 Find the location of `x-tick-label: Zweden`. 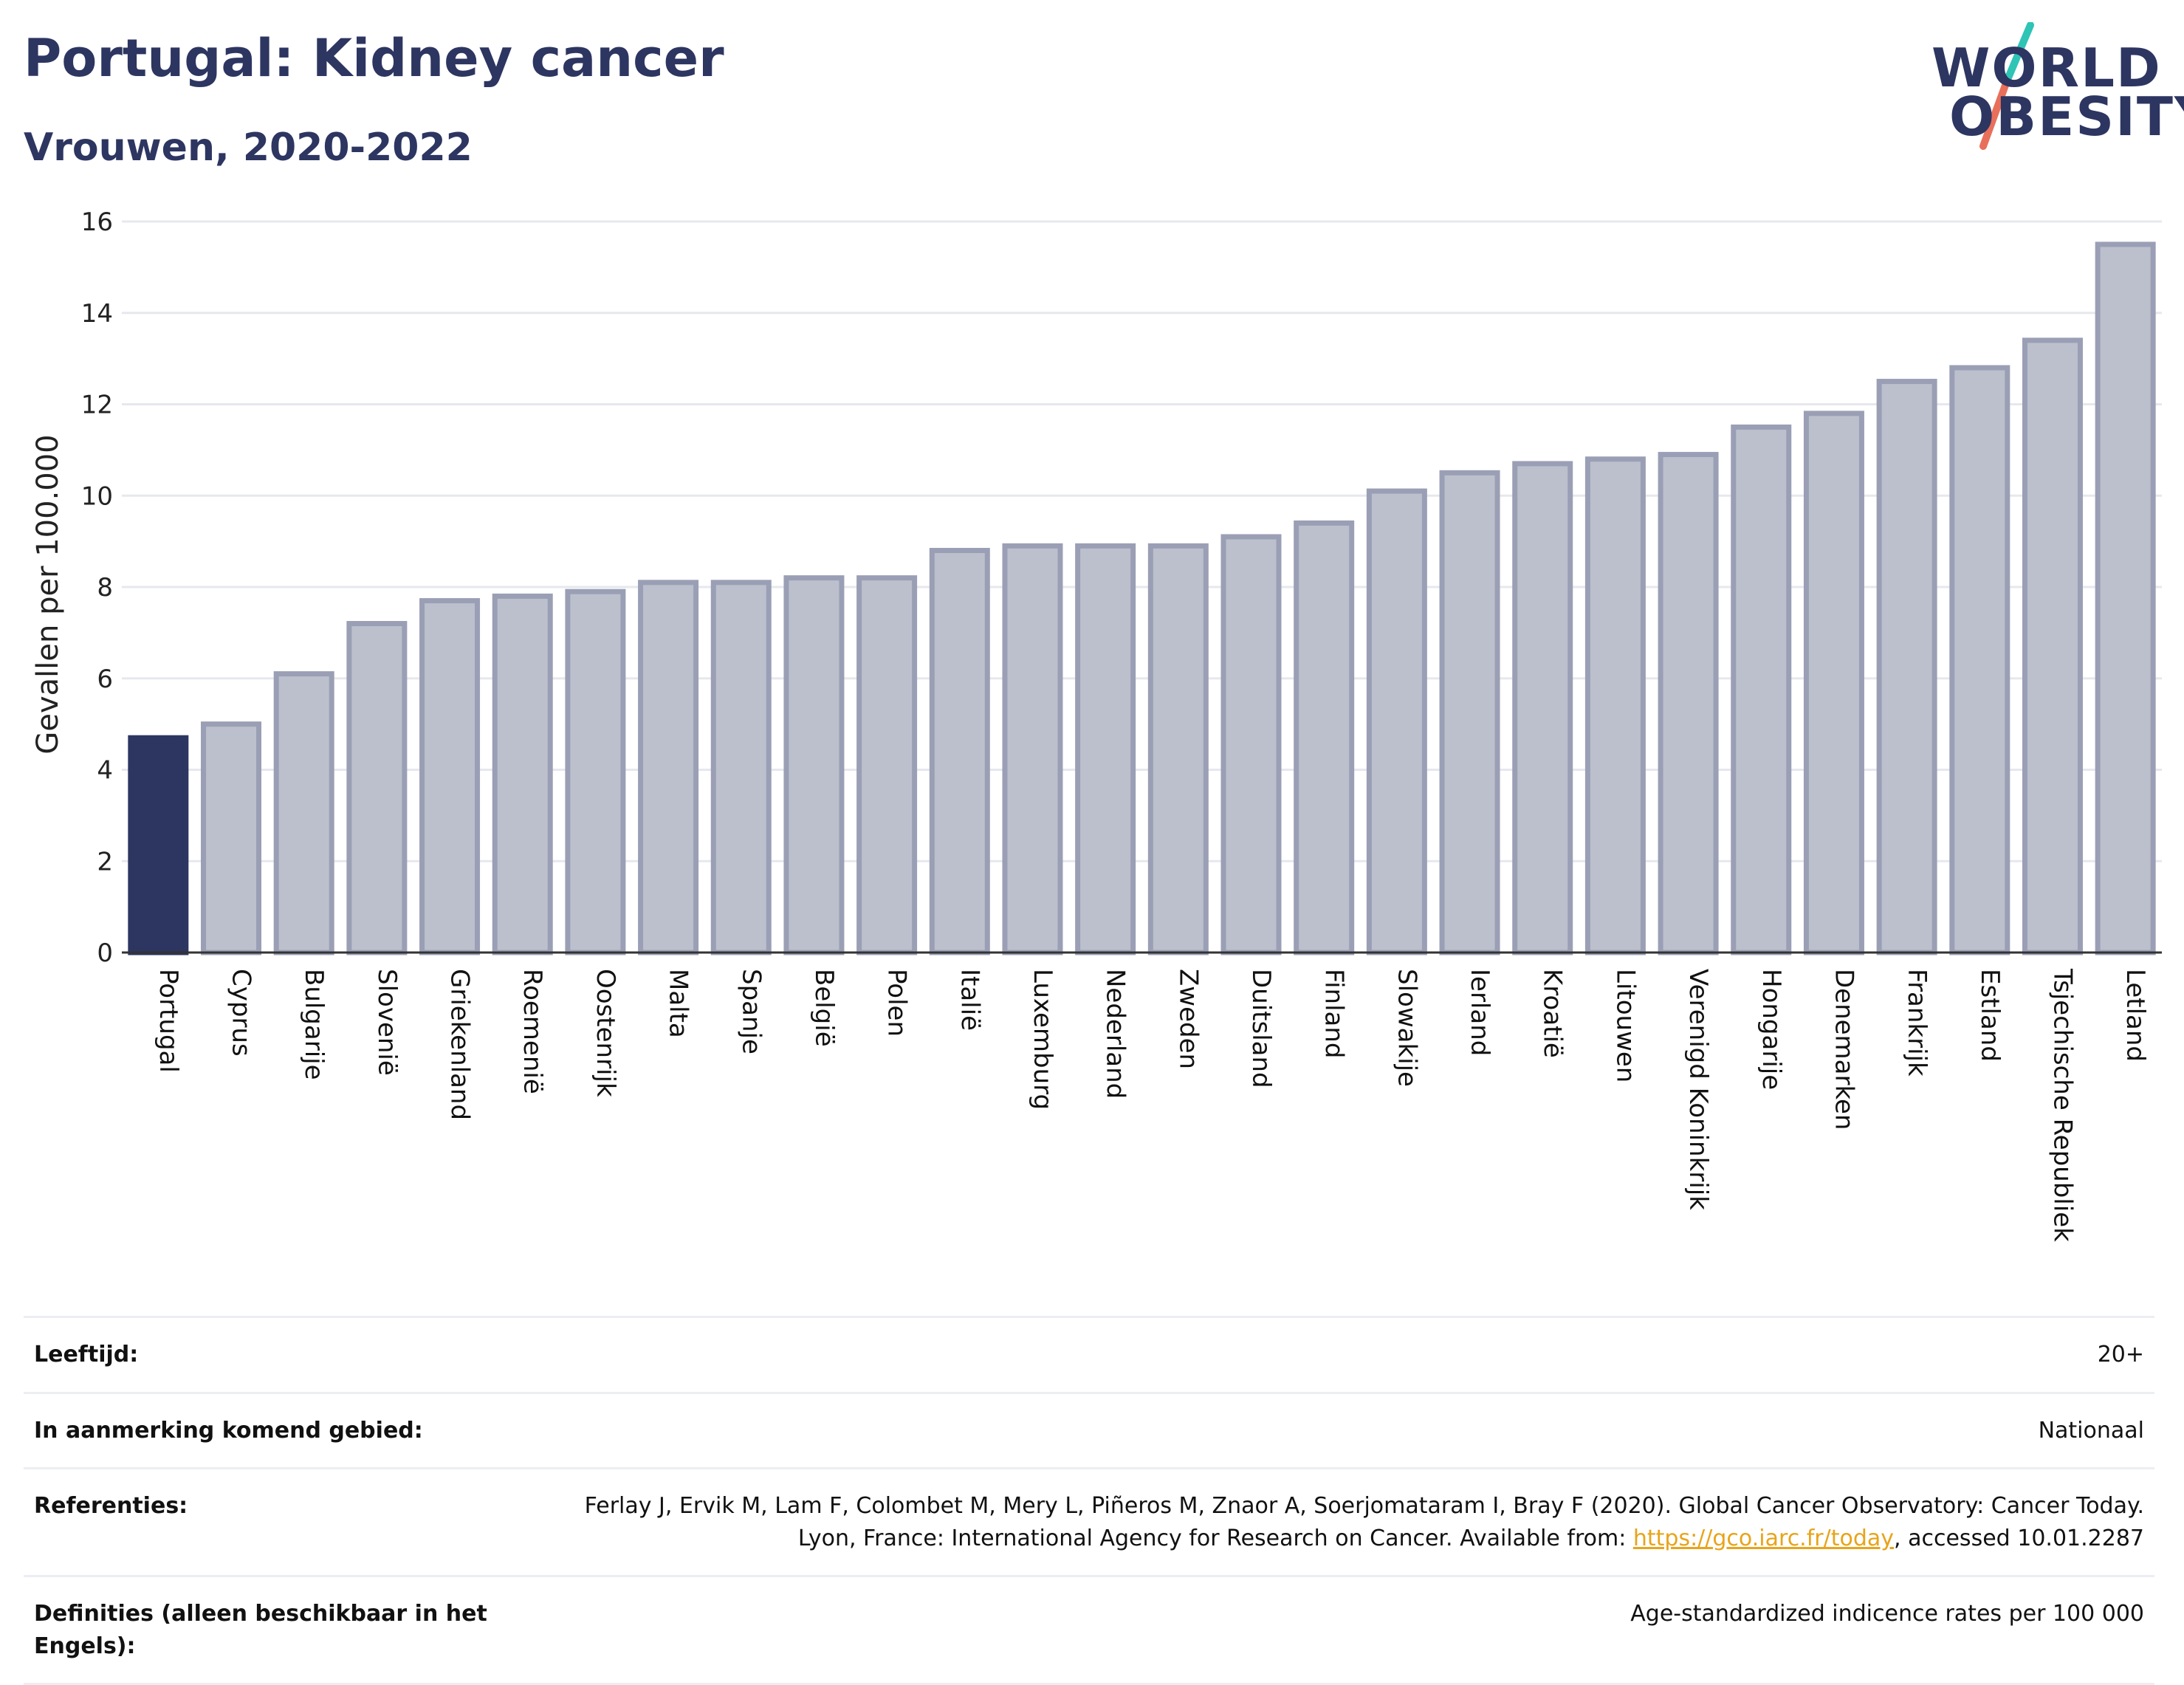

x-tick-label: Zweden is located at coordinates (1188, 1019).